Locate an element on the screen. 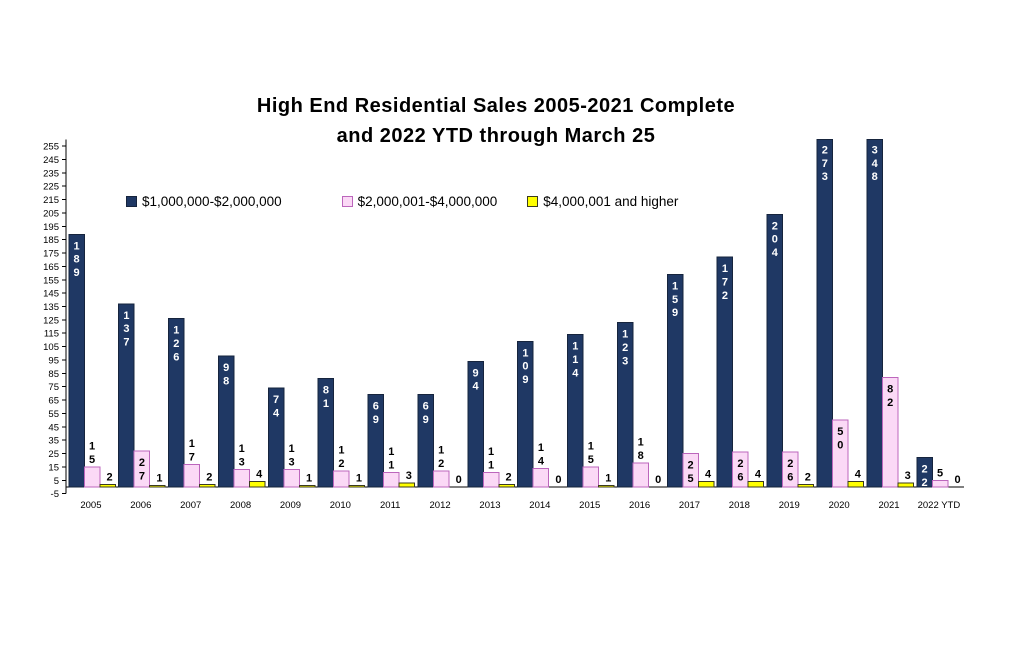  y-tick-label: 175 is located at coordinates (51, 254).